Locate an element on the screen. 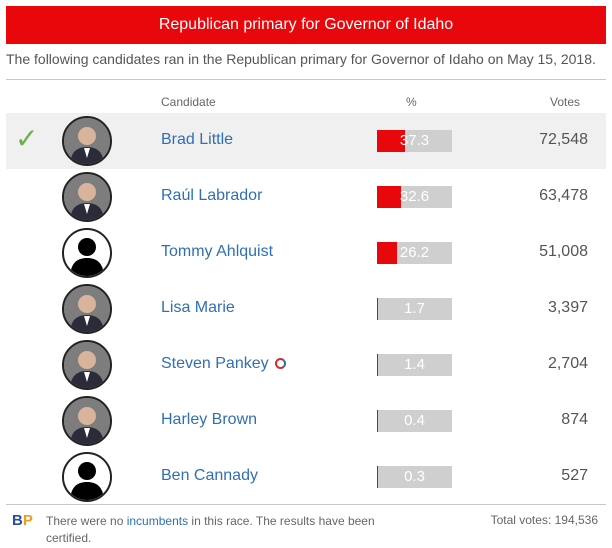 The image size is (612, 548). percent-value: 1.7 is located at coordinates (414, 308).